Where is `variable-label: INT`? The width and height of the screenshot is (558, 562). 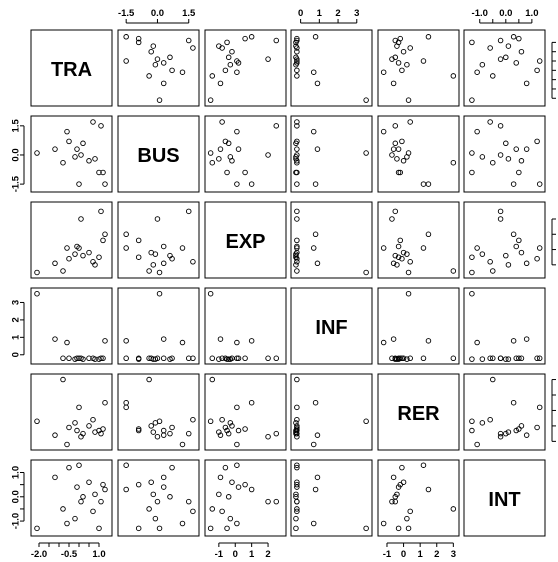 variable-label: INT is located at coordinates (504, 500).